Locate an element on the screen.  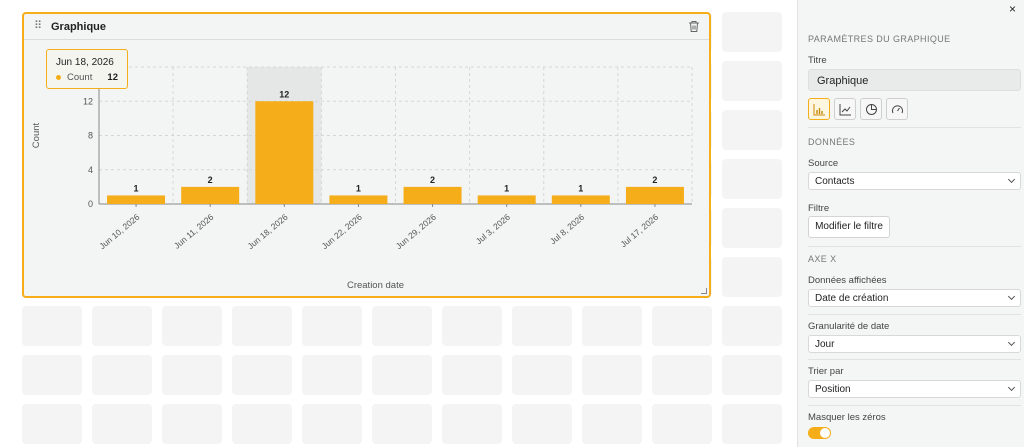
gauge-icon is located at coordinates (897, 109).